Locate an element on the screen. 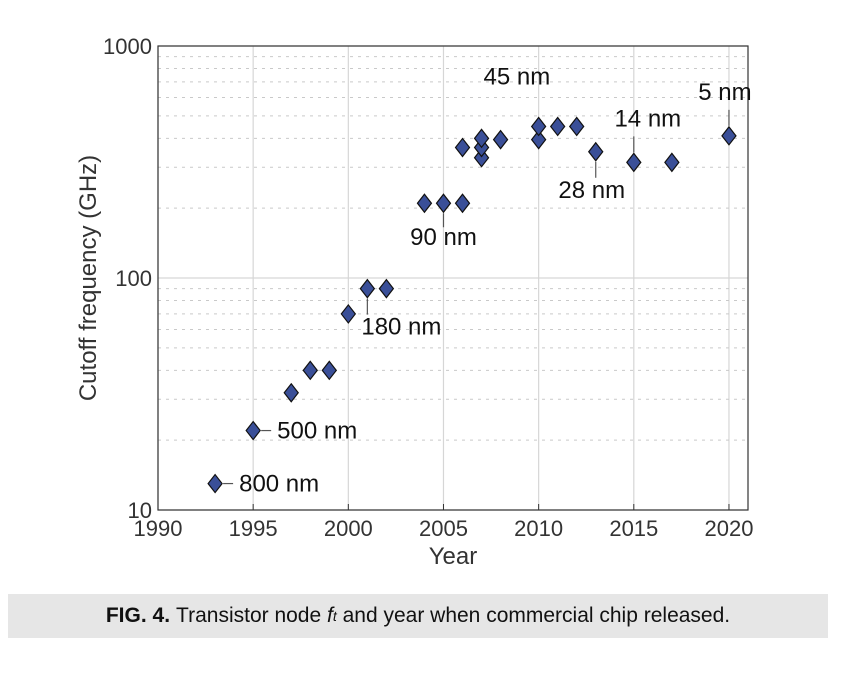 The height and width of the screenshot is (678, 858). y-tick-label: 100 is located at coordinates (133, 278).